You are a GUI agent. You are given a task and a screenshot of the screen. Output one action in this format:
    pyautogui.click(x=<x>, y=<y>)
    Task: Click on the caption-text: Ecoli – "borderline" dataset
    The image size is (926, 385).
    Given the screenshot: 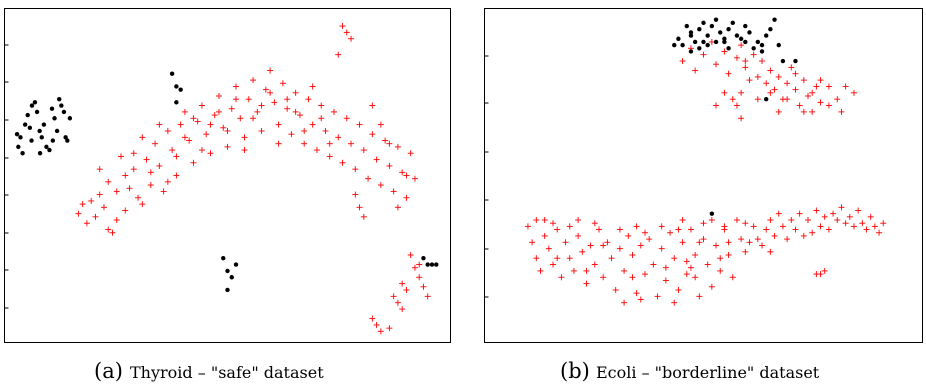 What is the action you would take?
    pyautogui.click(x=708, y=372)
    